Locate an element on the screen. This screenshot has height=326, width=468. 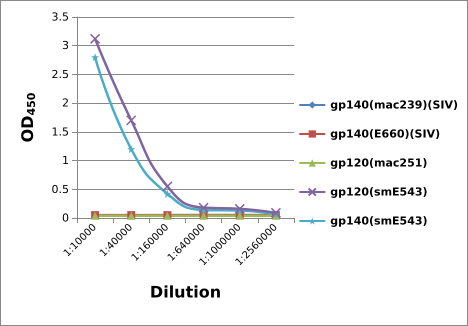
legend-label: gp140(smE543) is located at coordinates (379, 221).